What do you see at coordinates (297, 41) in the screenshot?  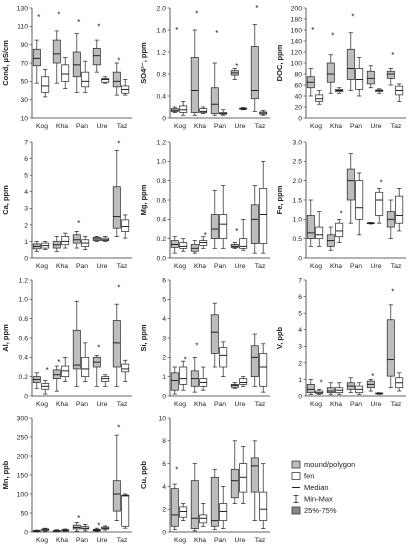 I see `y-tick-label: 140` at bounding box center [297, 41].